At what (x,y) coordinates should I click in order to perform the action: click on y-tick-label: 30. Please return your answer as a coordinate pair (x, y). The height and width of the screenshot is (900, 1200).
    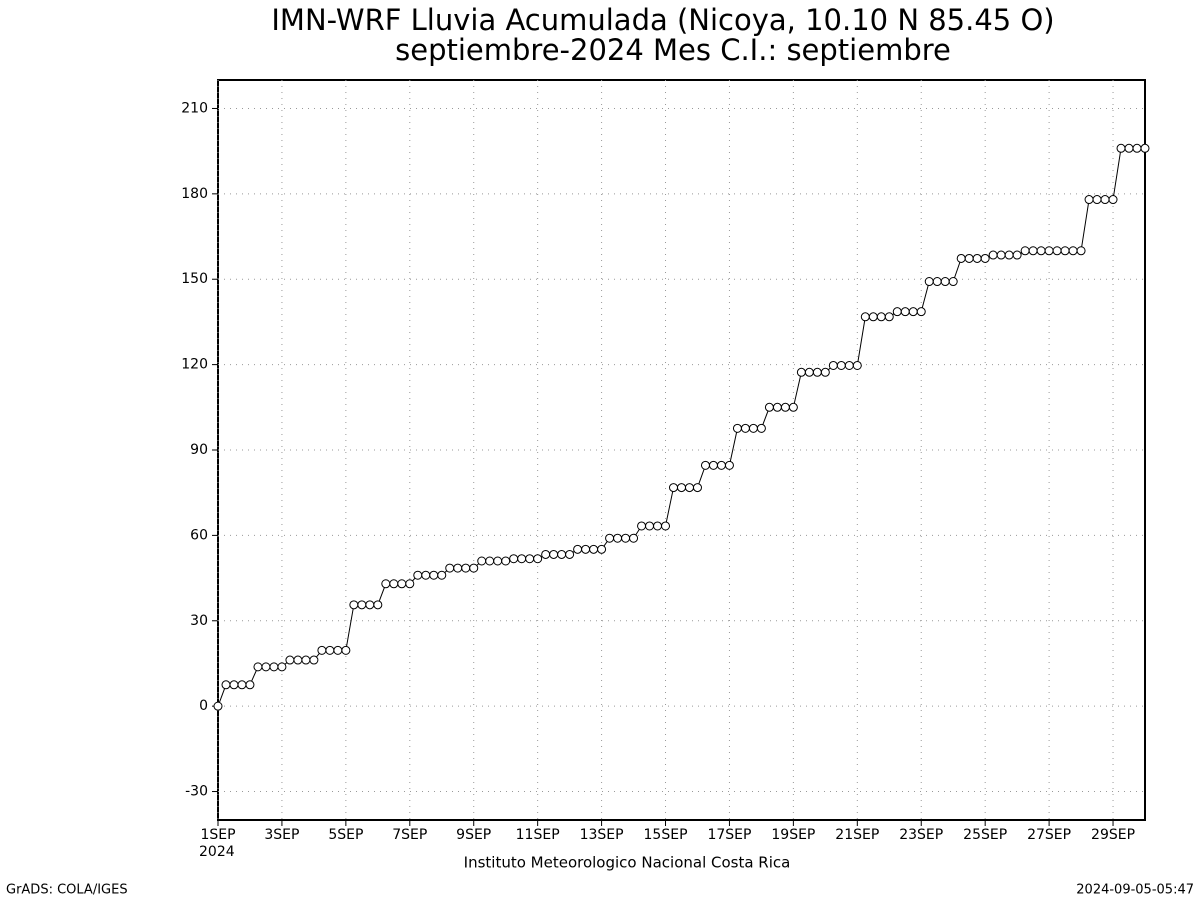
    Looking at the image, I should click on (199, 621).